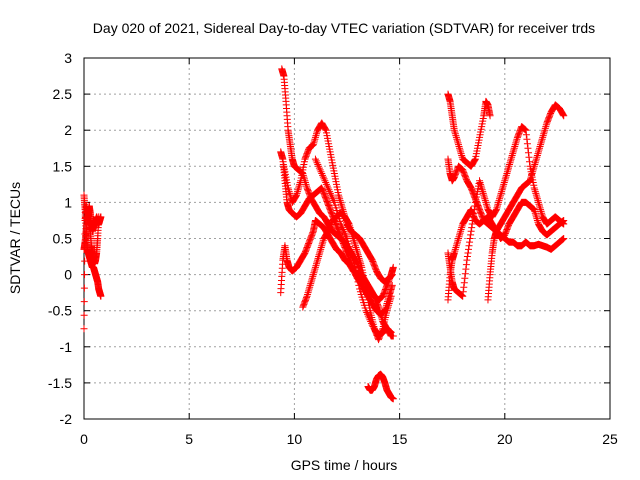 This screenshot has height=480, width=640. I want to click on x-tick-label: 0, so click(84, 439).